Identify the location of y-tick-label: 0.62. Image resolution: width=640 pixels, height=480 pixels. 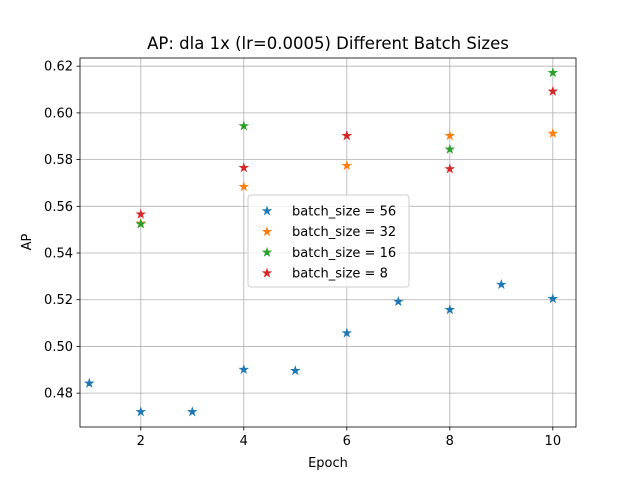
(58, 67).